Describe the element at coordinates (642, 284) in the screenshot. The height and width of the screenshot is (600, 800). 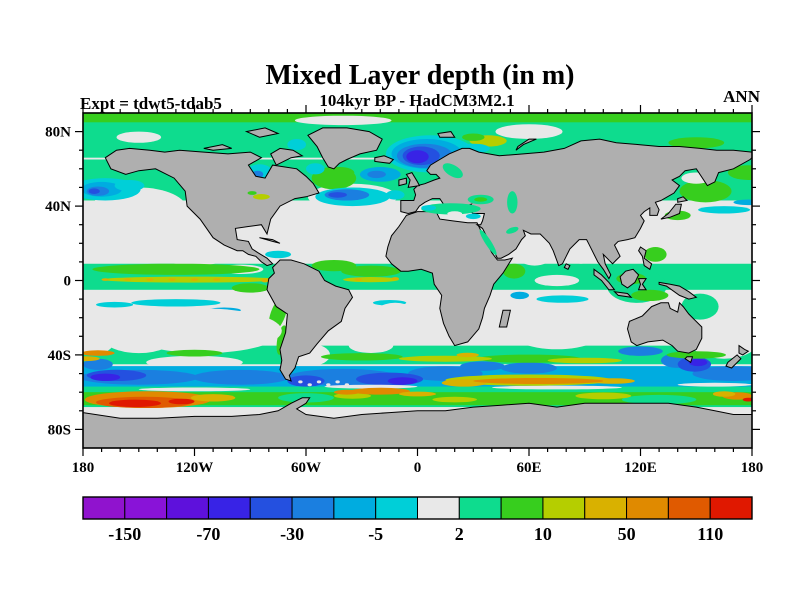
I see `continent-sulawesi` at that location.